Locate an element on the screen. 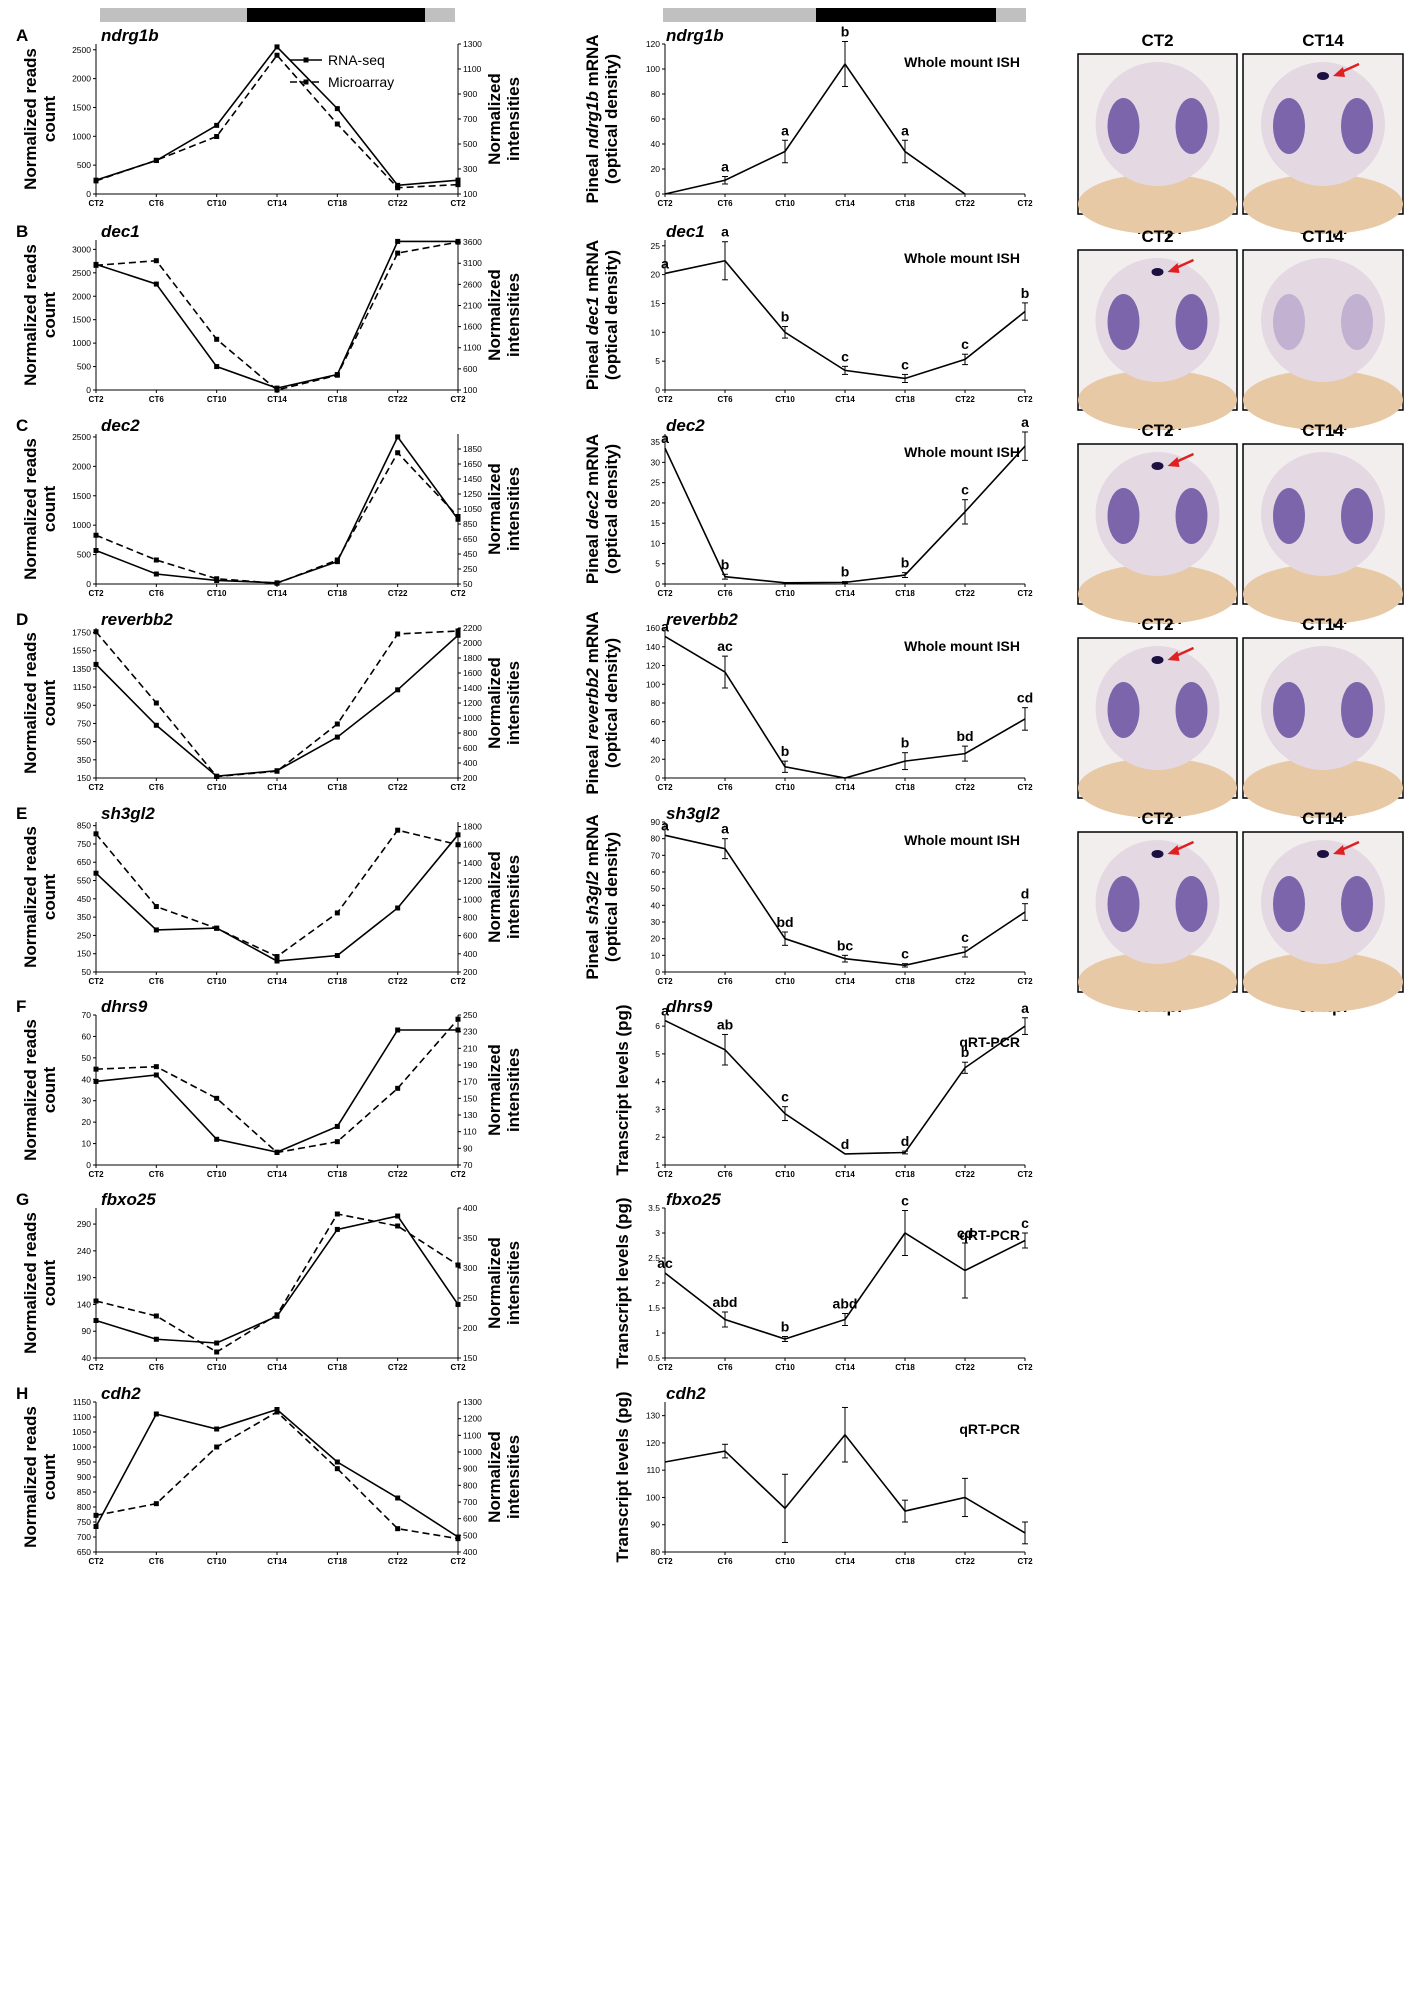  arrow-head is located at coordinates (1173, 462).